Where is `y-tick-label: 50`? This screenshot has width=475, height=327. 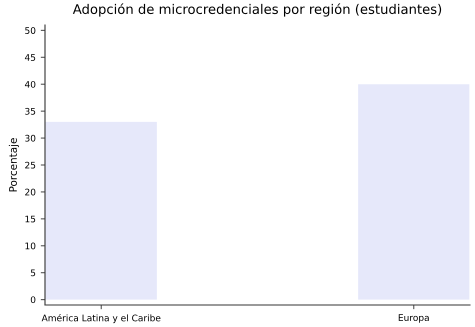
y-tick-label: 50 is located at coordinates (30, 30).